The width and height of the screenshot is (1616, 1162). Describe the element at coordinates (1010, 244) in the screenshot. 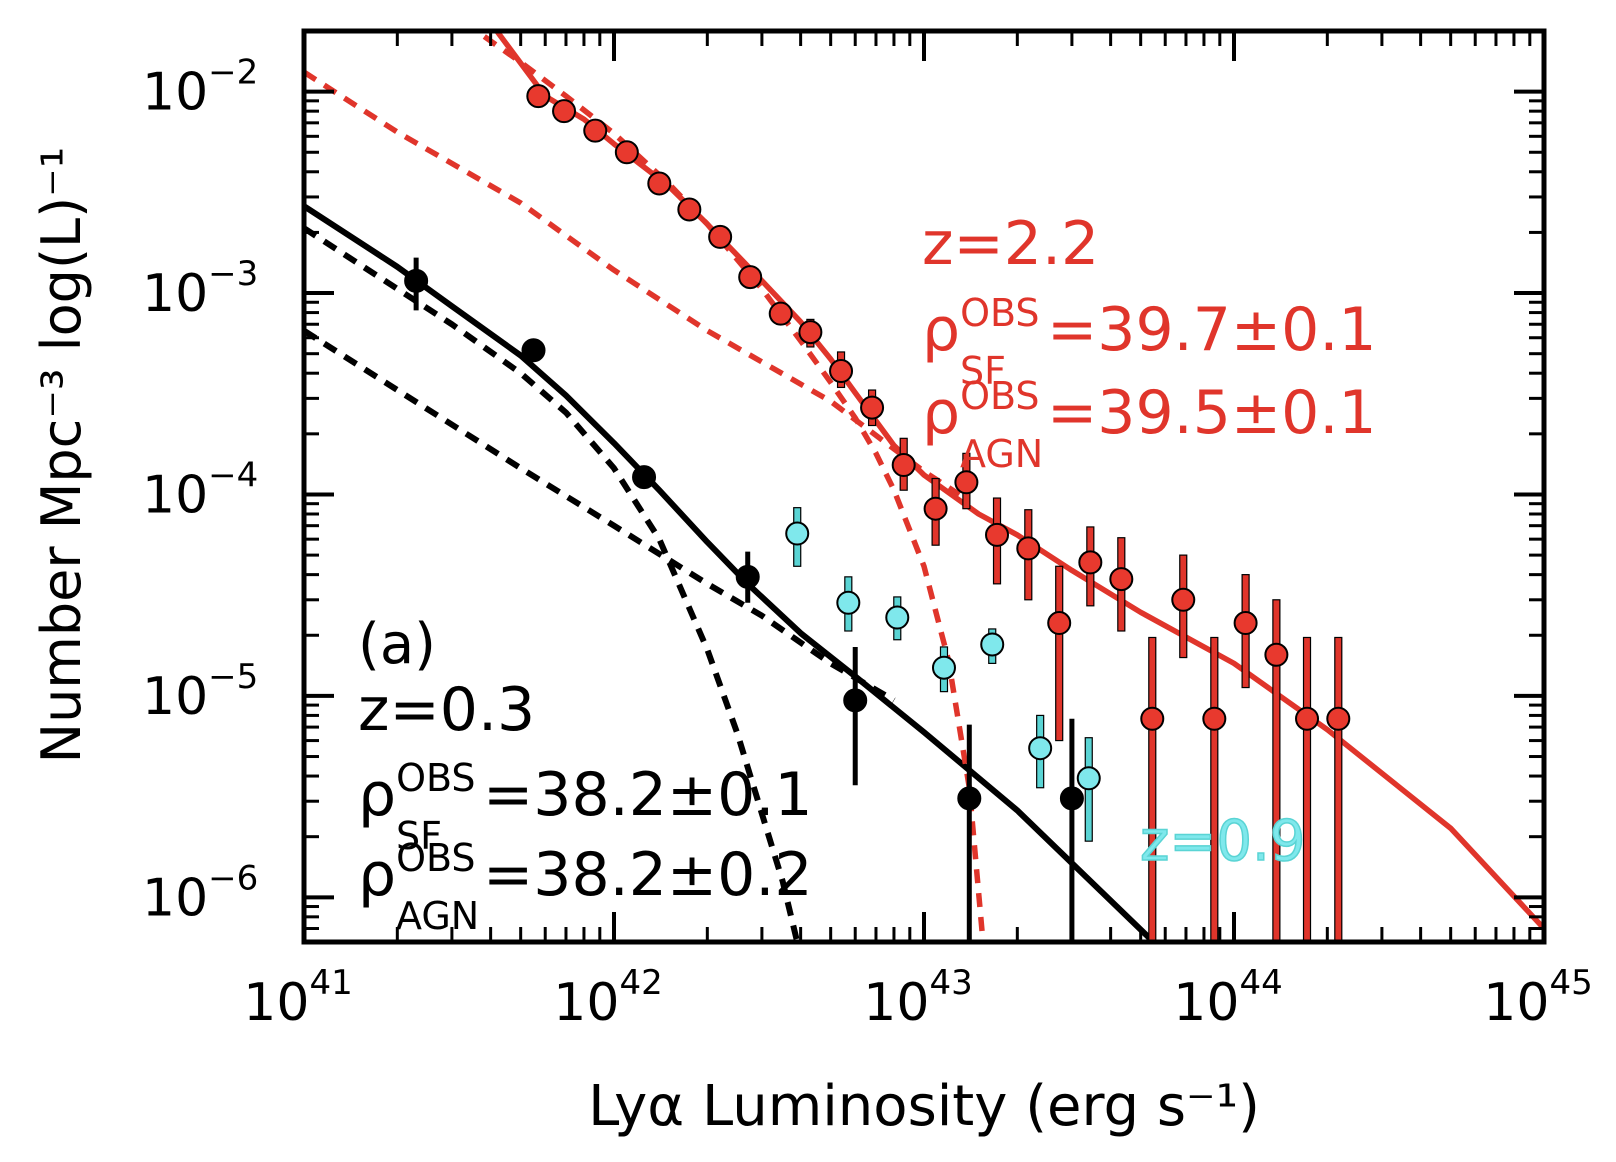

I see `z22-label: z=2.2` at that location.